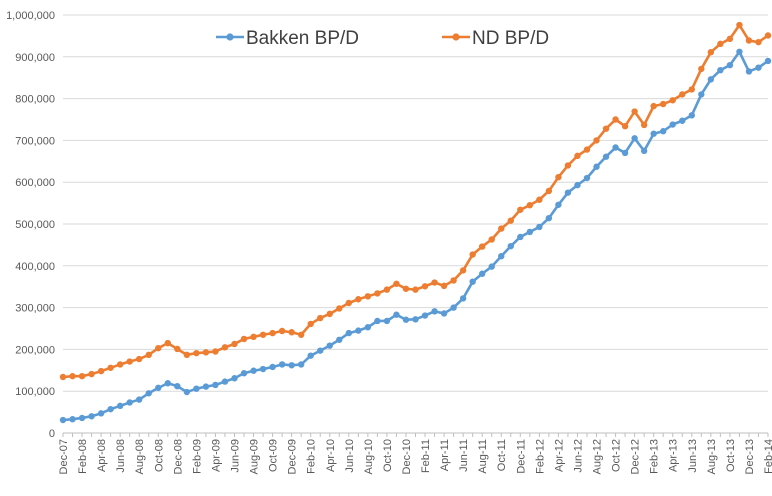 This screenshot has width=772, height=496. Describe the element at coordinates (426, 456) in the screenshot. I see `x-tick-label: Feb-11` at that location.